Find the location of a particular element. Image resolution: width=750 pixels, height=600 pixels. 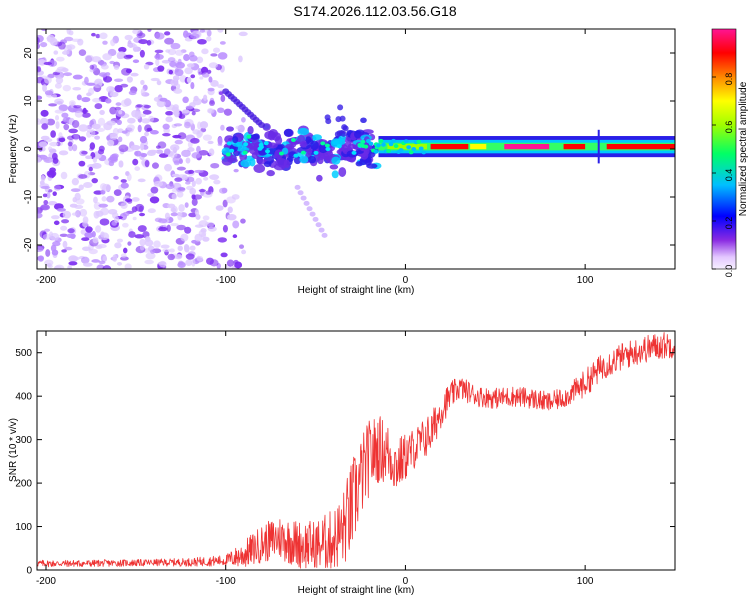

snr-y-label: SNR (10 * v/v) is located at coordinates (13, 450).